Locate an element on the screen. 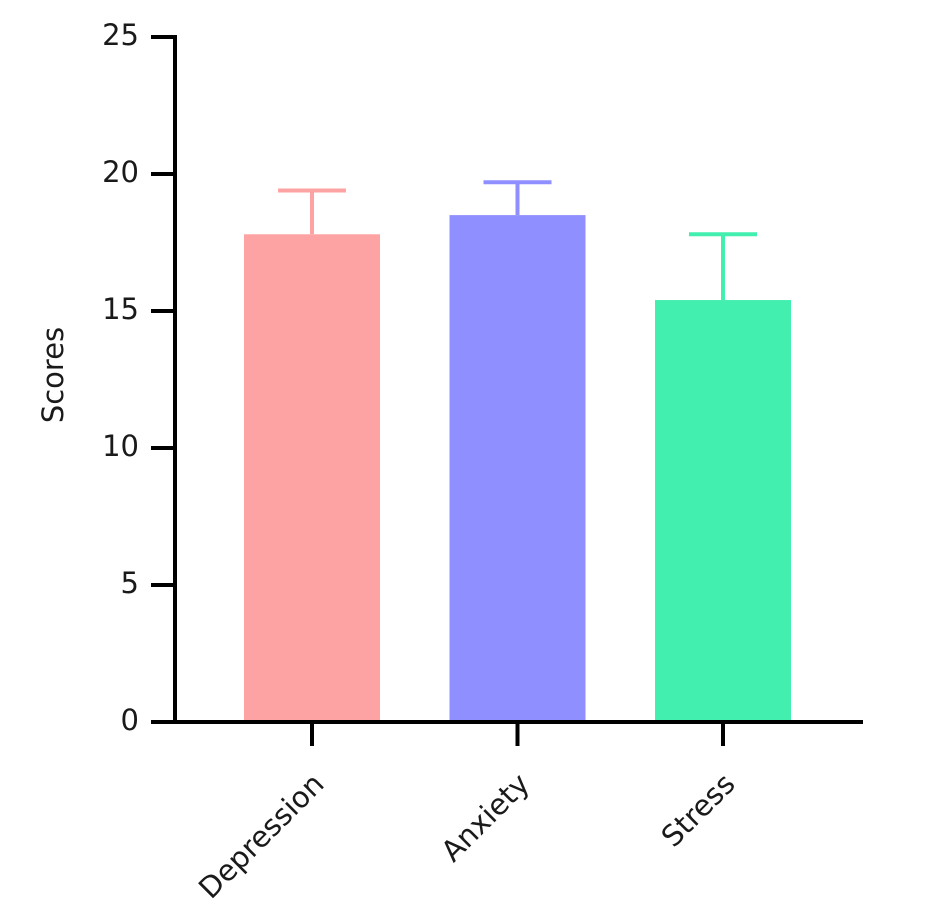 This screenshot has height=919, width=948. y-tick-label: 10 is located at coordinates (120, 446).